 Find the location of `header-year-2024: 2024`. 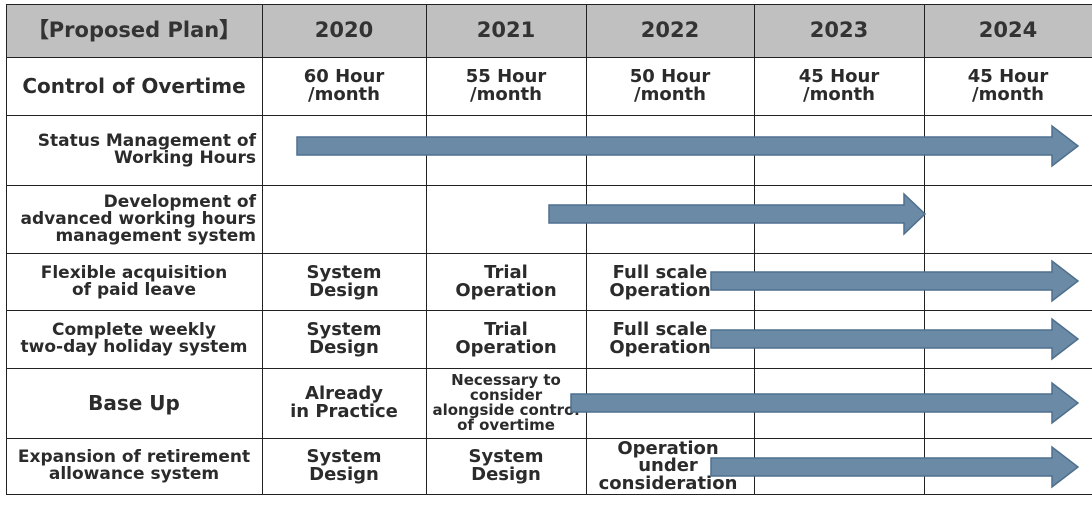

header-year-2024: 2024 is located at coordinates (1008, 30).